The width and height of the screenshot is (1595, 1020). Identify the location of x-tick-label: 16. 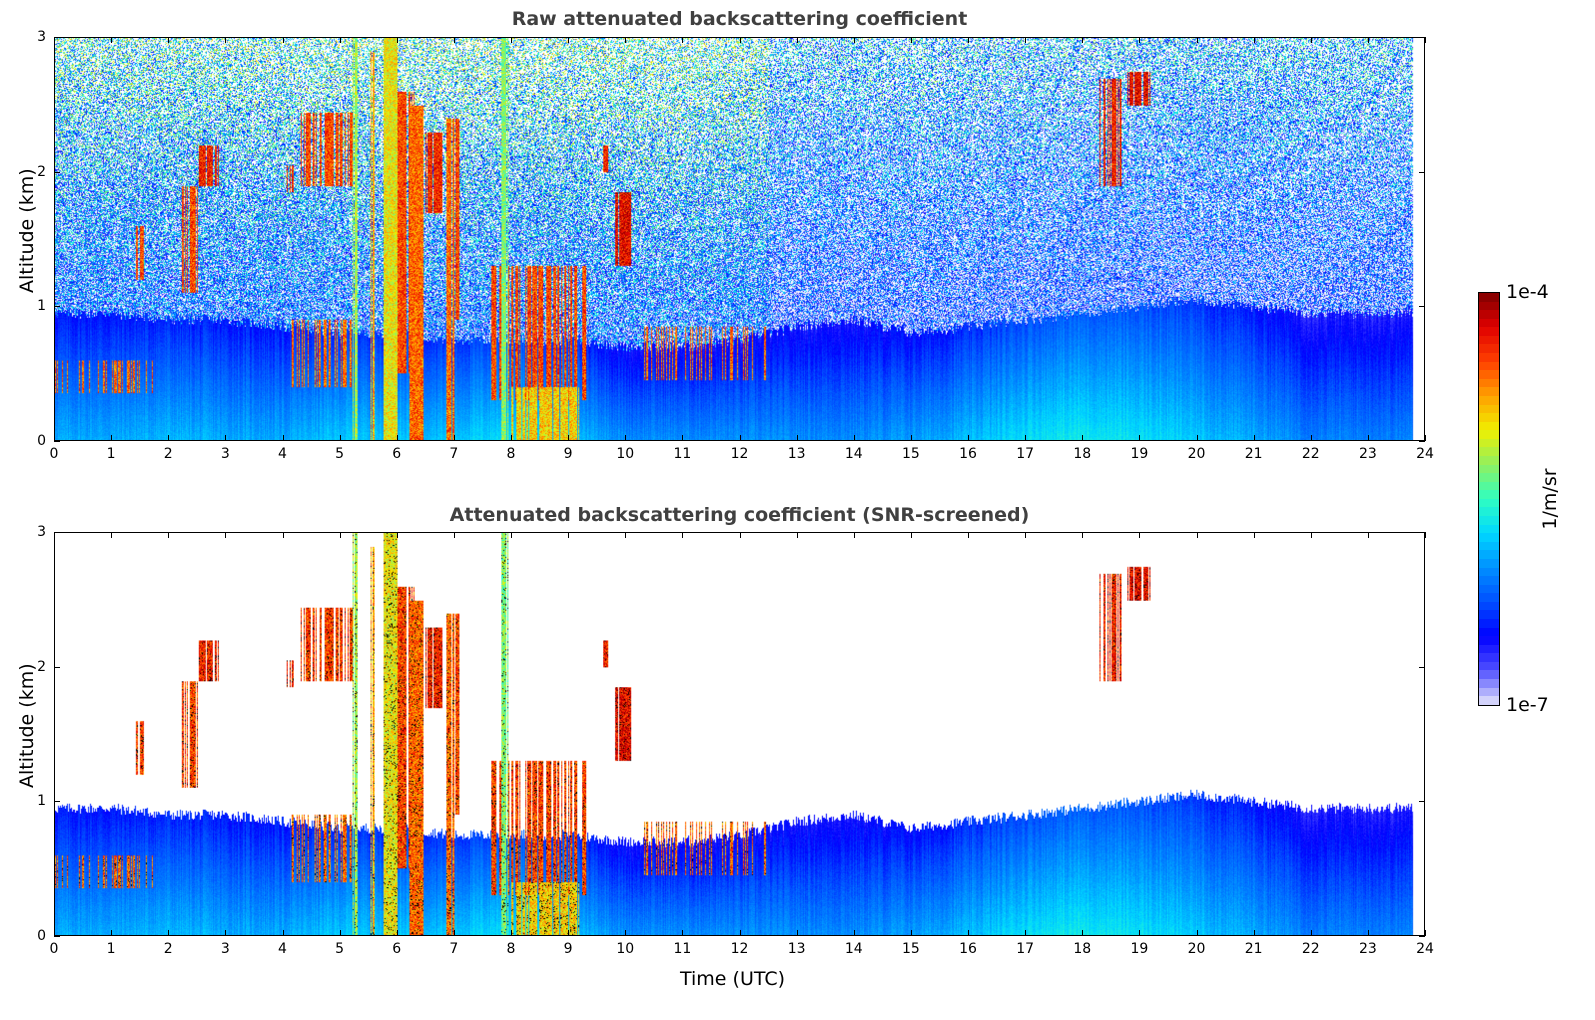
(968, 949).